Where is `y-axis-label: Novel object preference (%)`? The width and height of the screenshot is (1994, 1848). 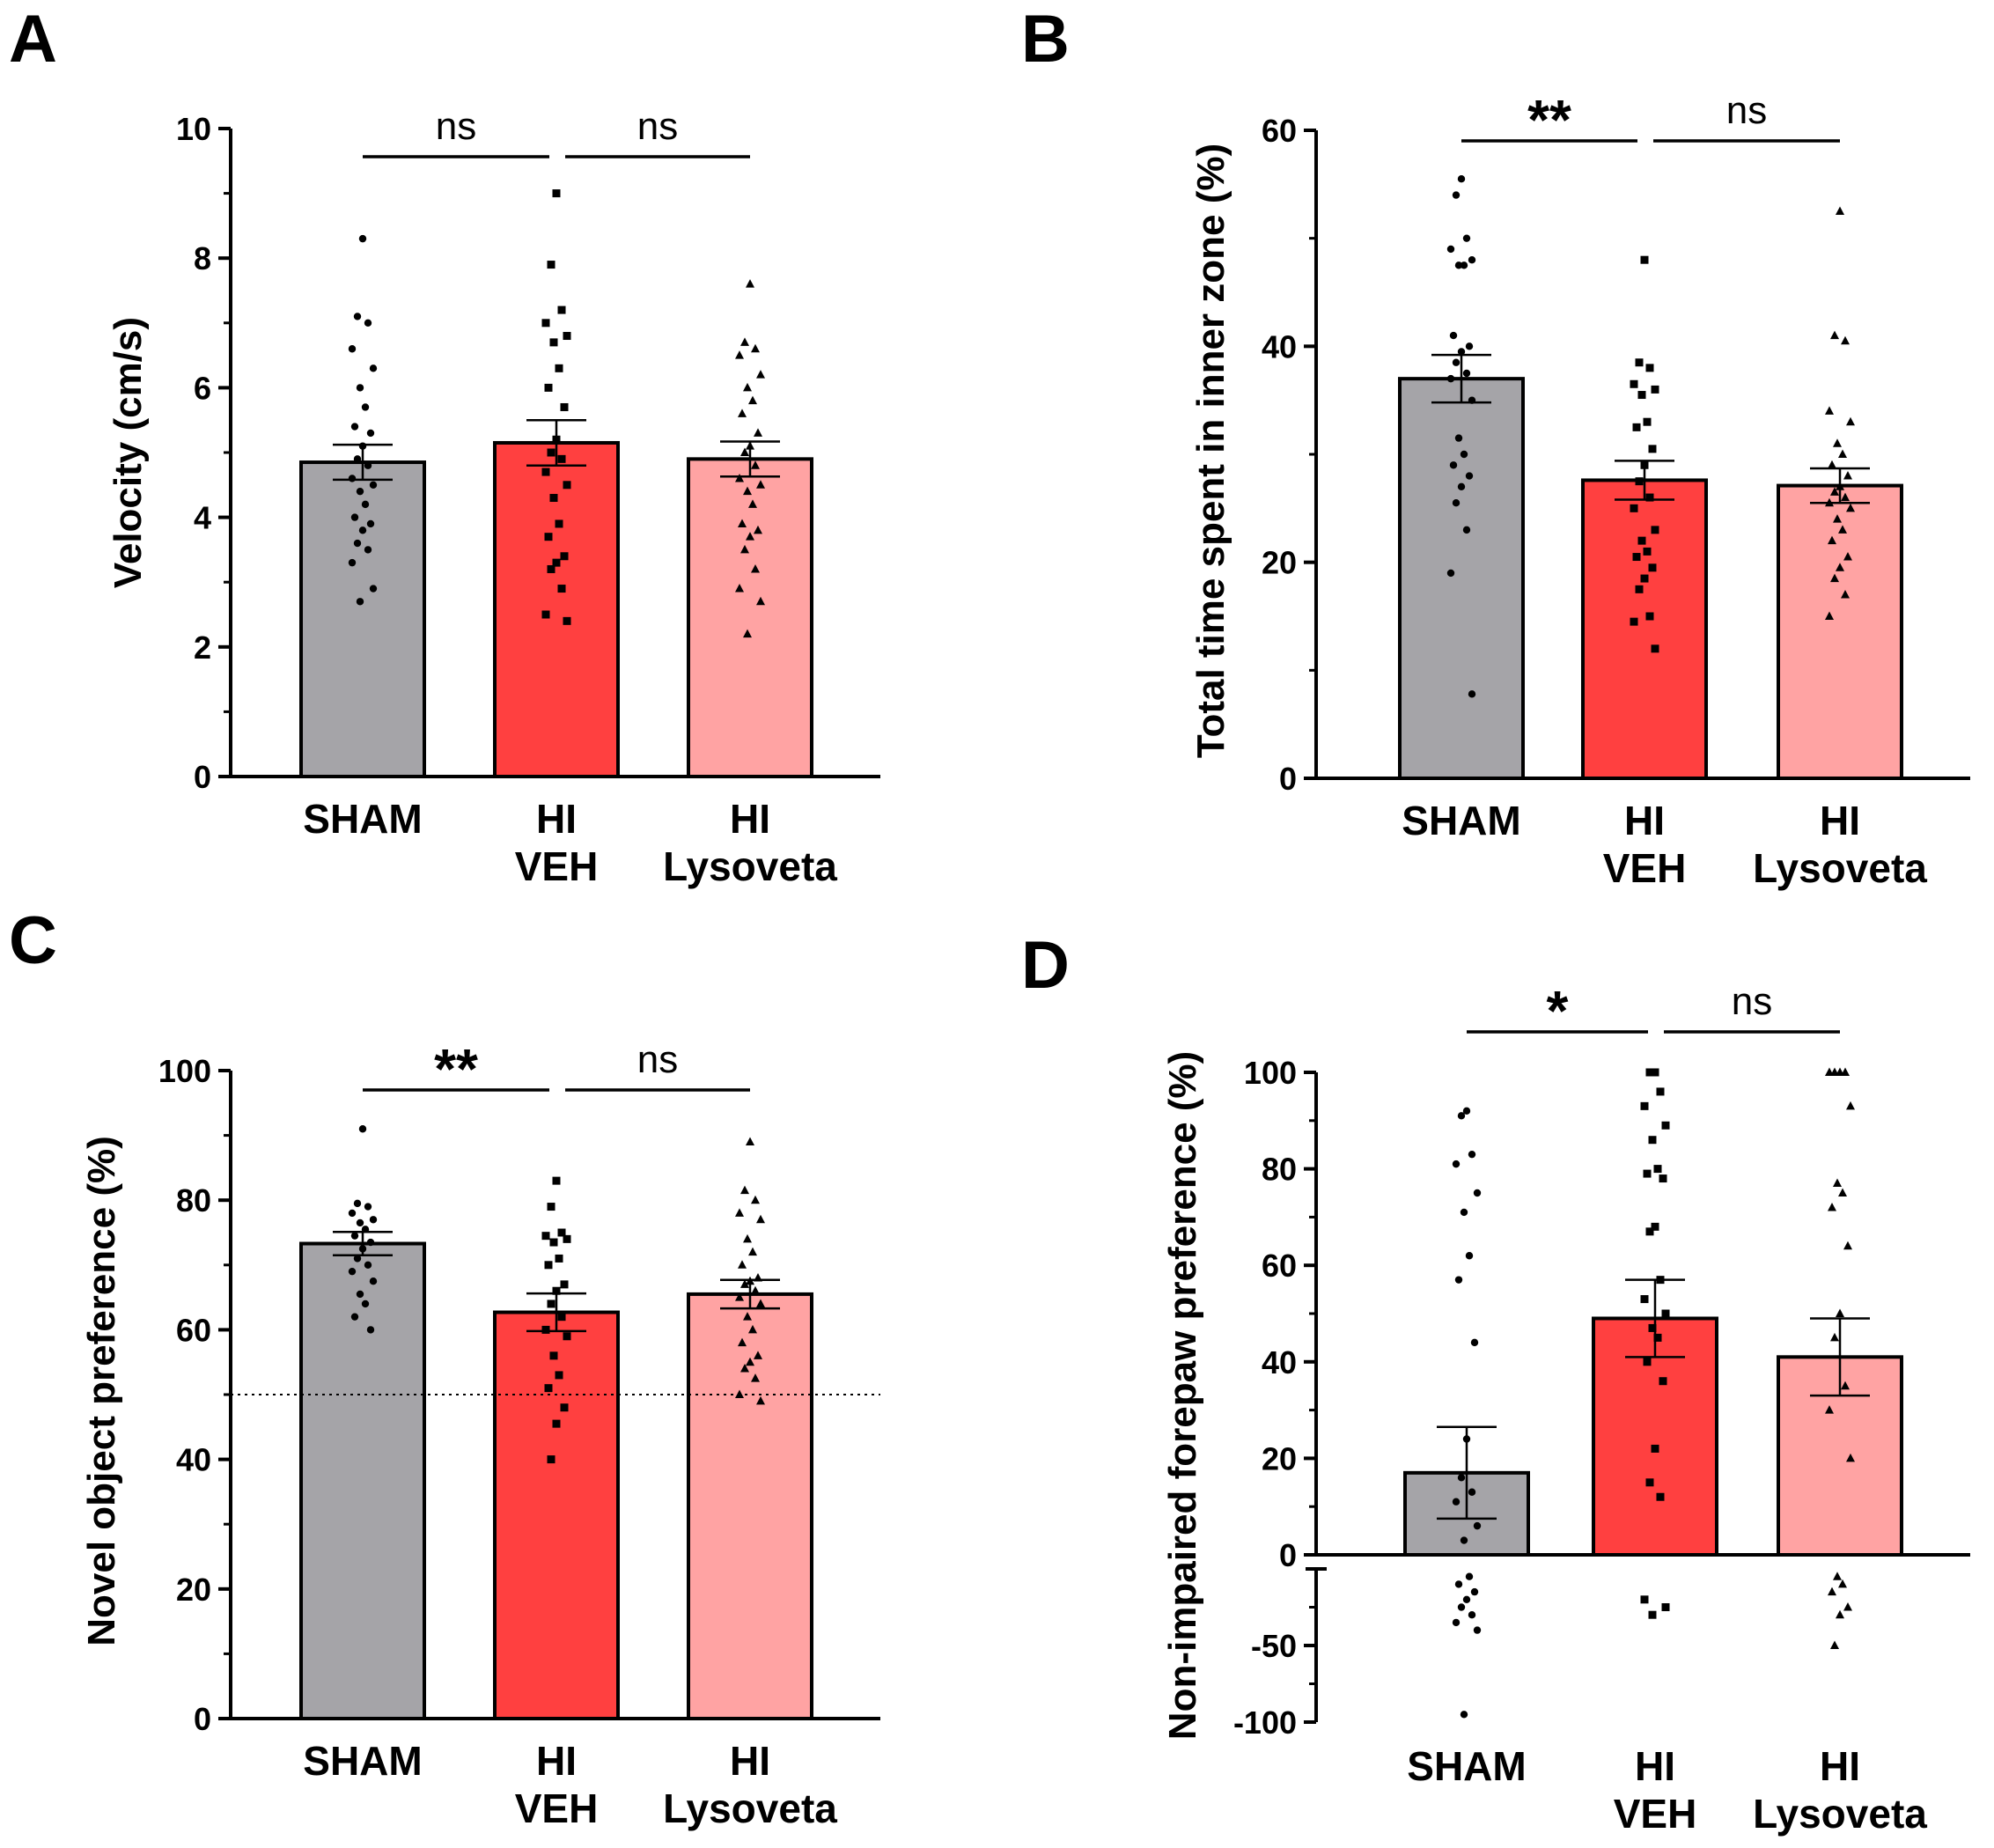
y-axis-label: Novel object preference (%) is located at coordinates (101, 1391).